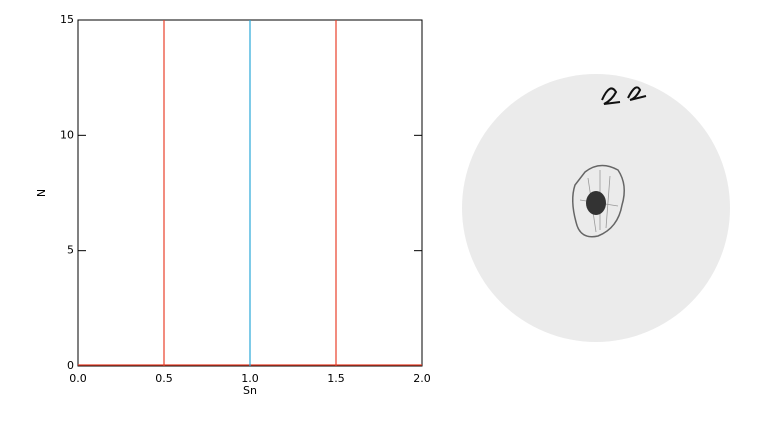 The height and width of the screenshot is (432, 768). Describe the element at coordinates (624, 95) in the screenshot. I see `handwriting` at that location.